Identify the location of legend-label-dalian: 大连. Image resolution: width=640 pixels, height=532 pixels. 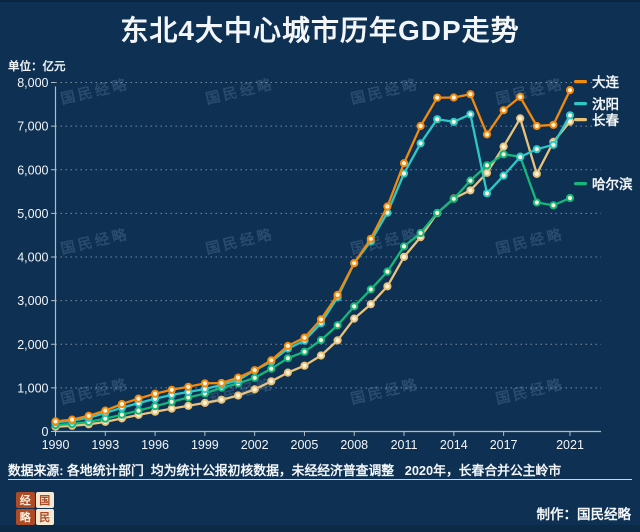
(606, 82).